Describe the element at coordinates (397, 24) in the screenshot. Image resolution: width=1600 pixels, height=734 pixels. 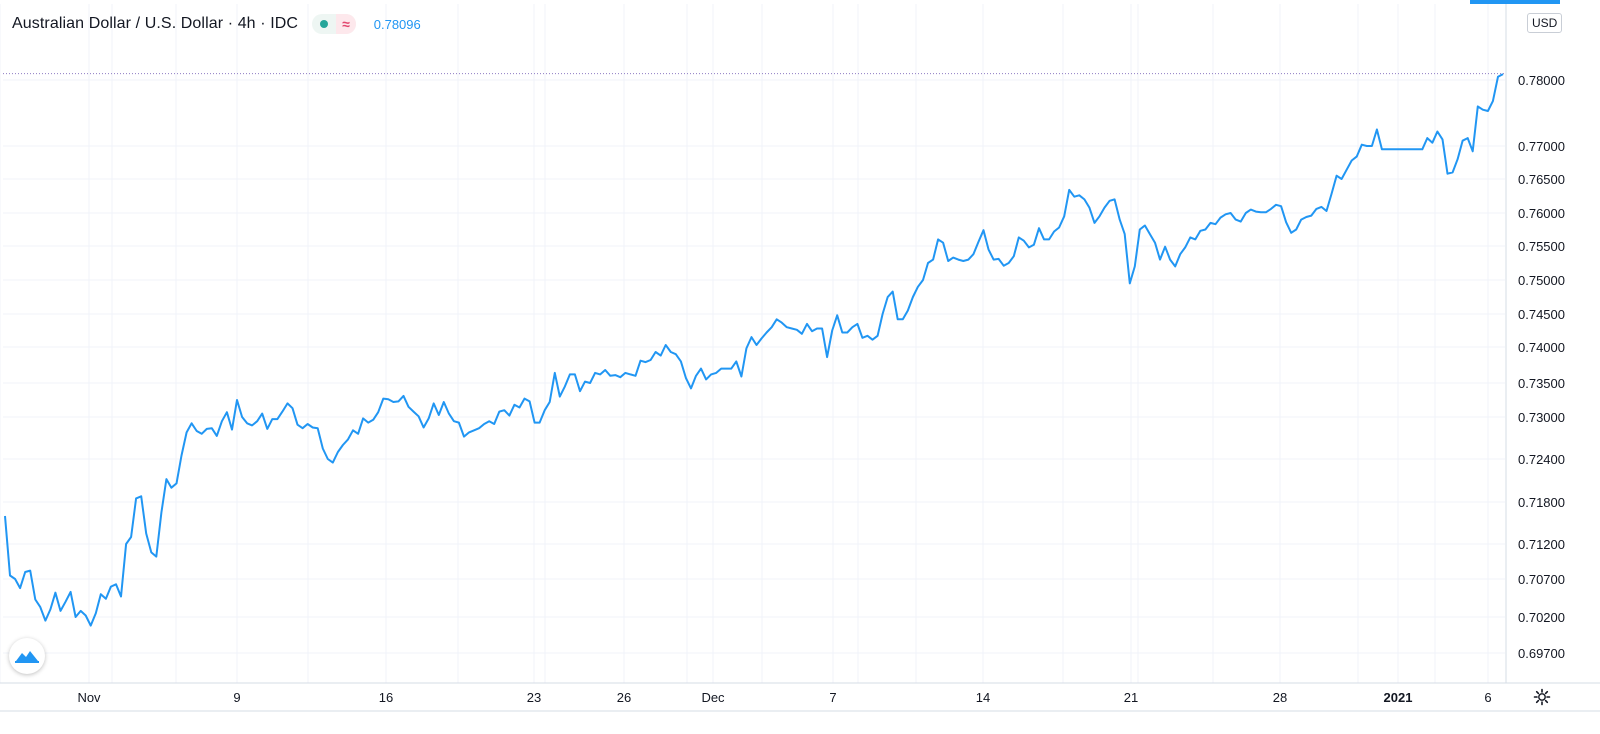
I see `last-value: 0.78096` at that location.